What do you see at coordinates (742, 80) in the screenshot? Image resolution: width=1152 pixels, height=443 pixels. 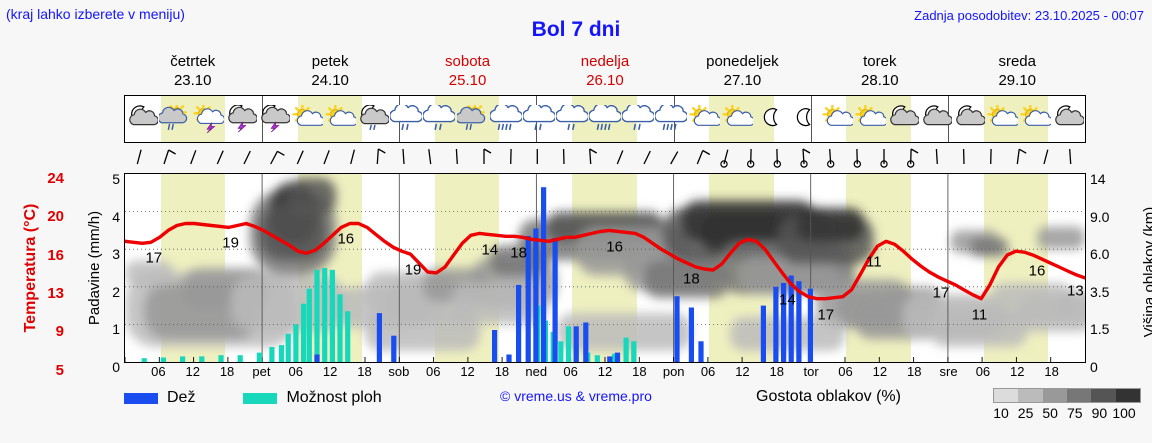 I see `day-date: 27.10` at bounding box center [742, 80].